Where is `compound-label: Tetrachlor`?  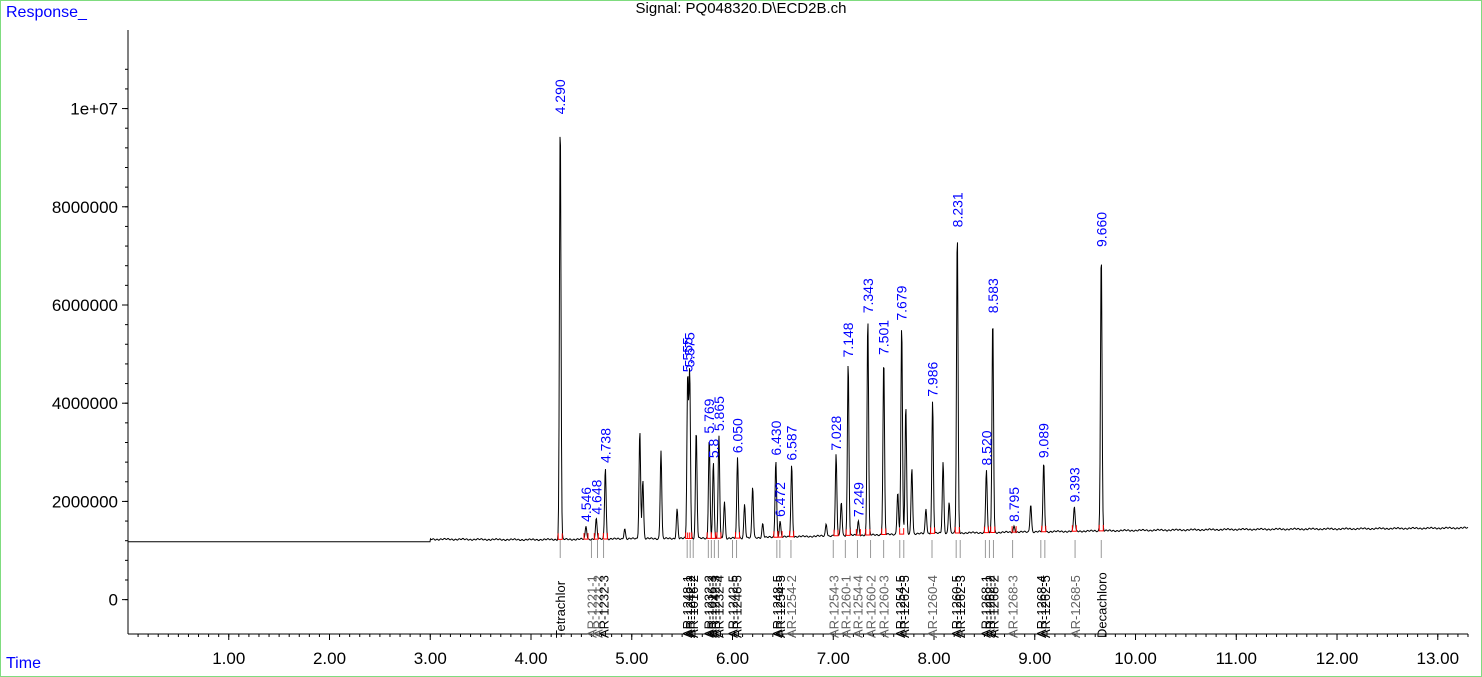 compound-label: Tetrachlor is located at coordinates (560, 609).